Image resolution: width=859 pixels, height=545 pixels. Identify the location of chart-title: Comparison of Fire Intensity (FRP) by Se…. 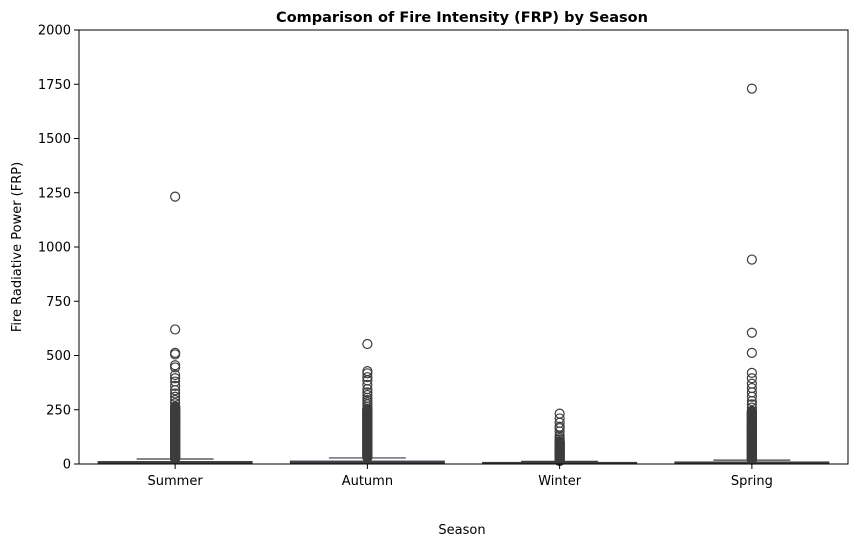
(462, 18).